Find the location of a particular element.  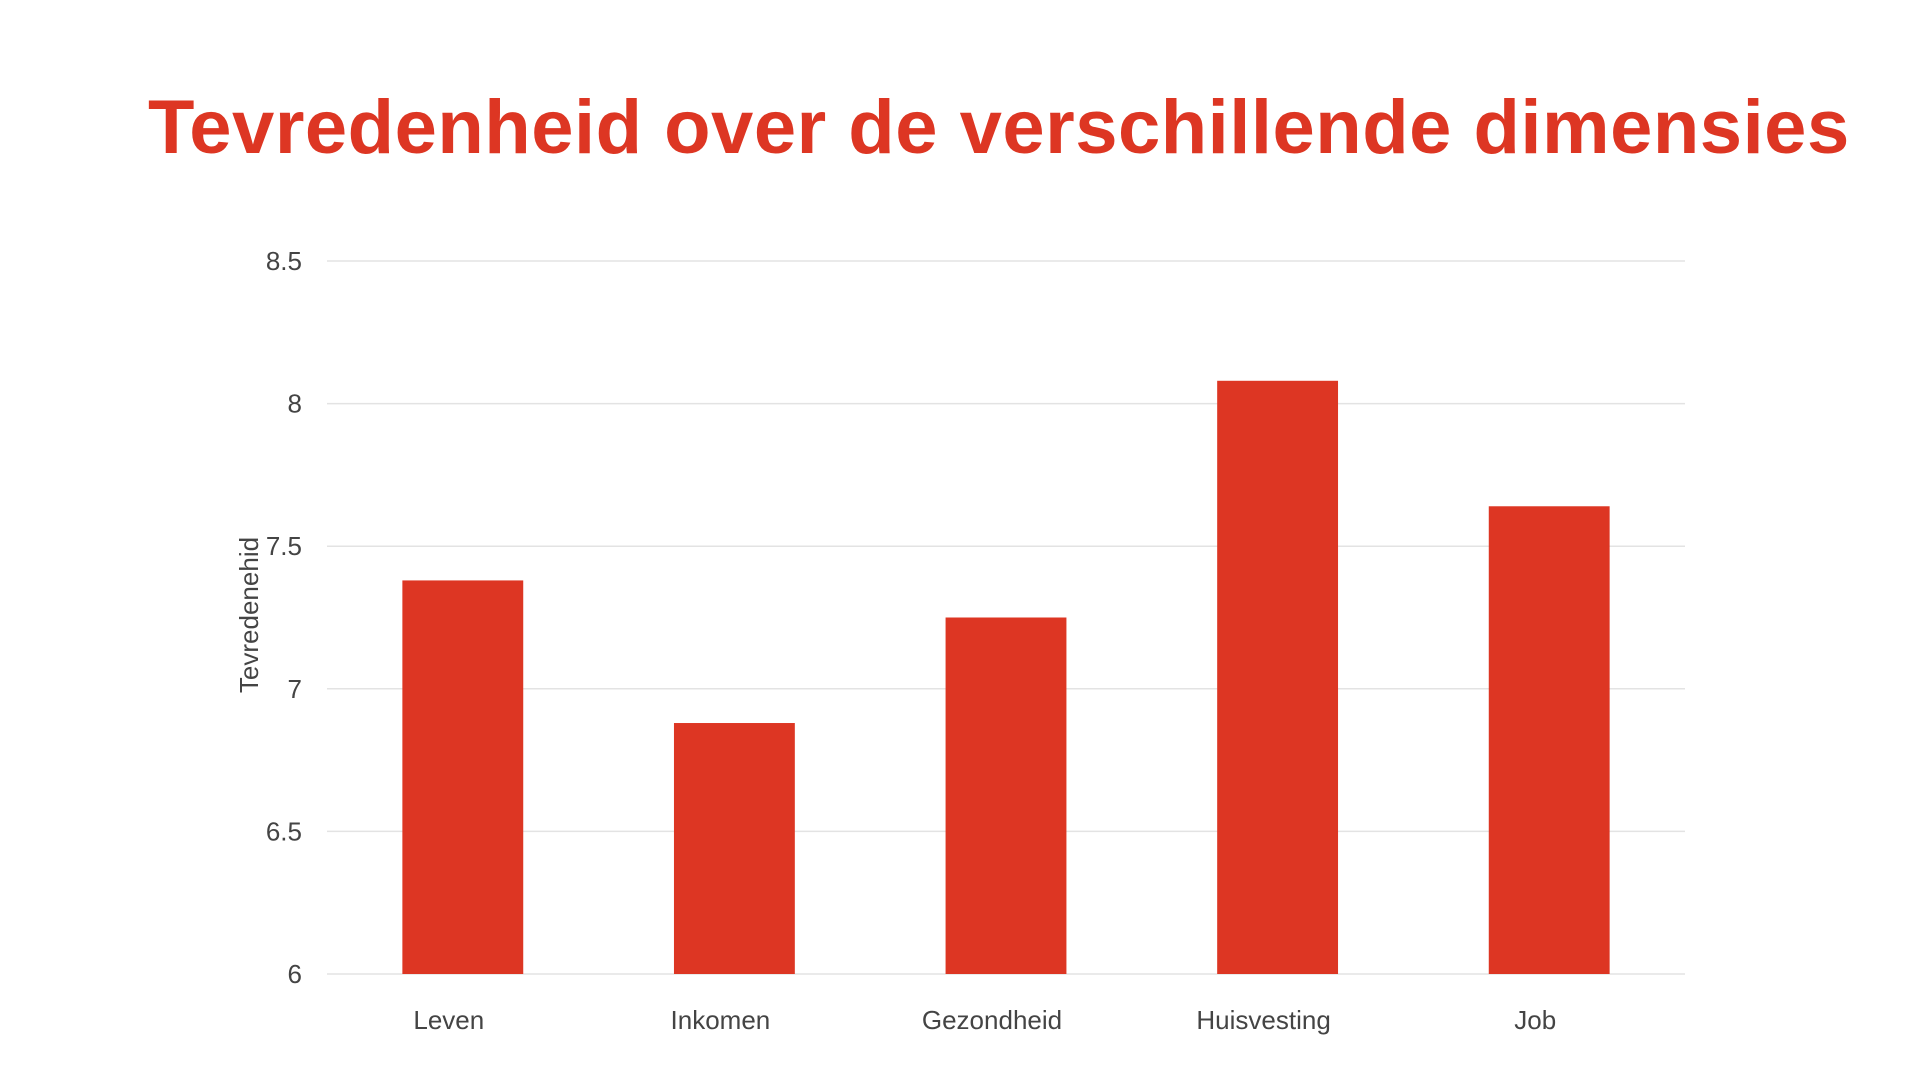

x-tick-label: Huisvesting is located at coordinates (1263, 1020).